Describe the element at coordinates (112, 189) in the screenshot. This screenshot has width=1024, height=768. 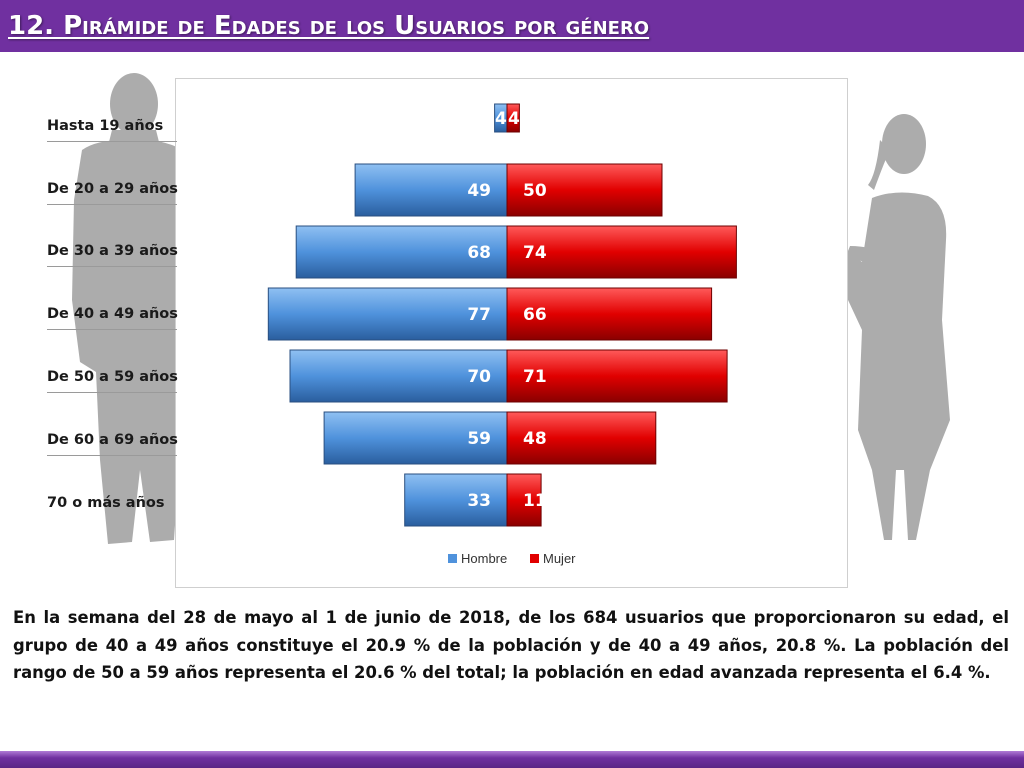
I see `category-label: De 20 a 29 años` at that location.